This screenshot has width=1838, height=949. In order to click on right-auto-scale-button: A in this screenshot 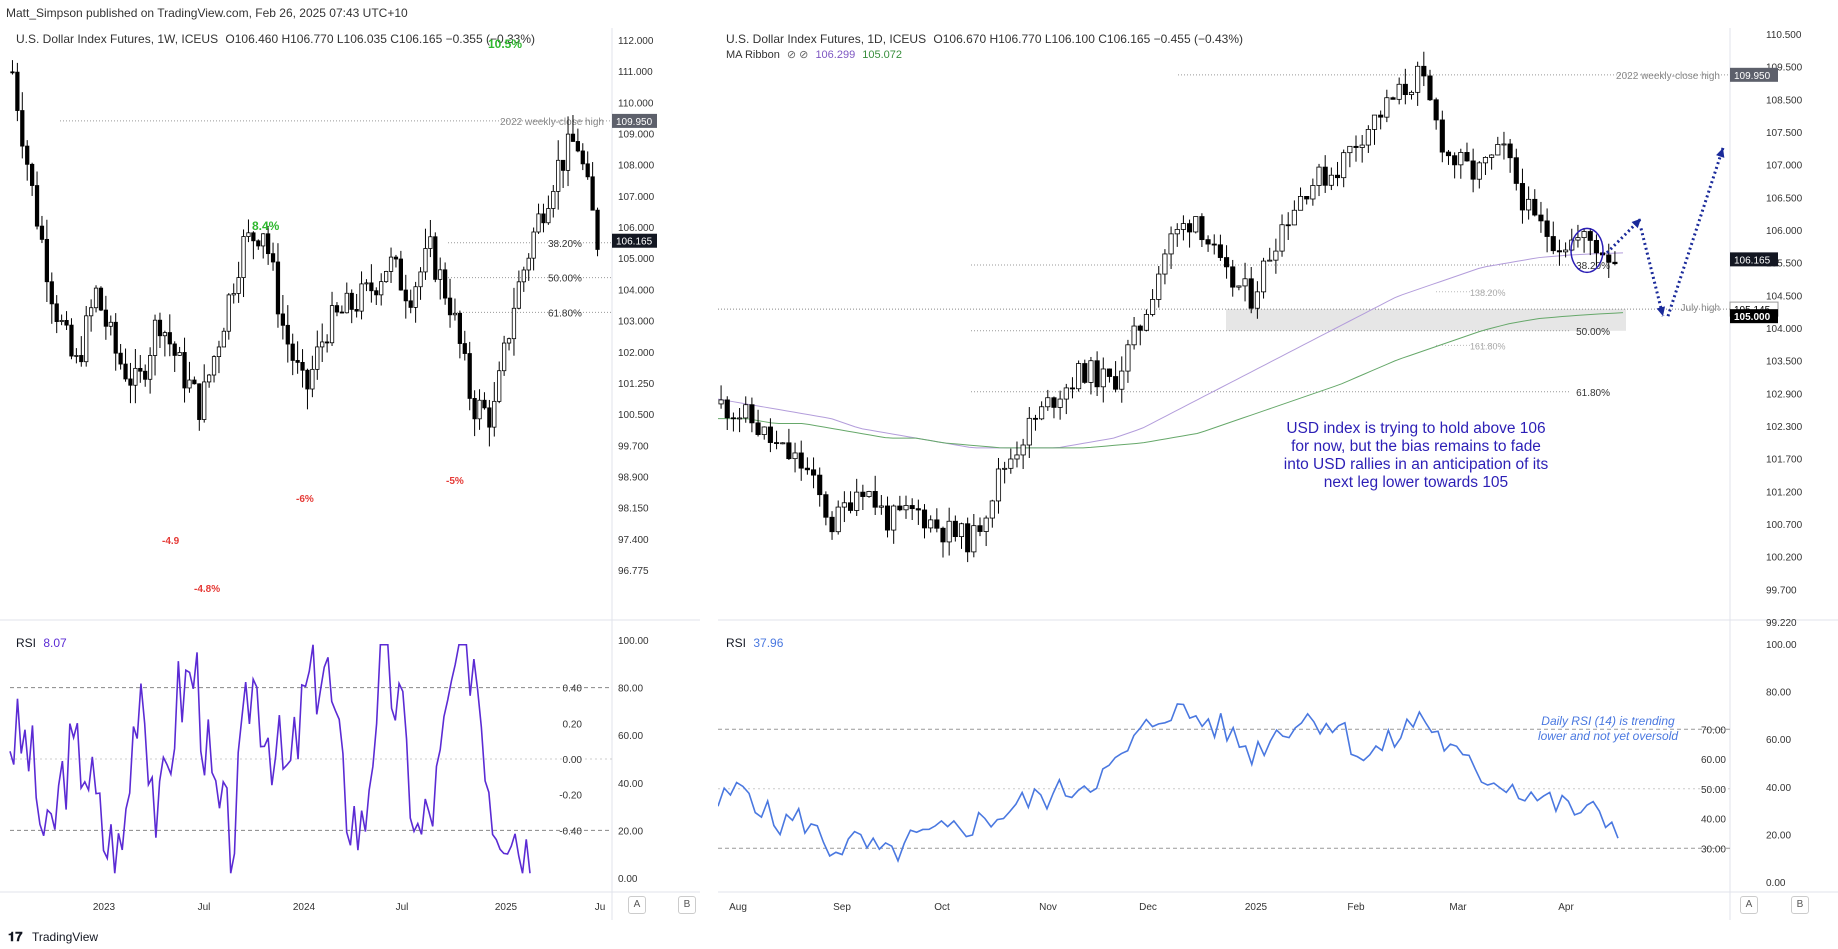, I will do `click(1749, 905)`.